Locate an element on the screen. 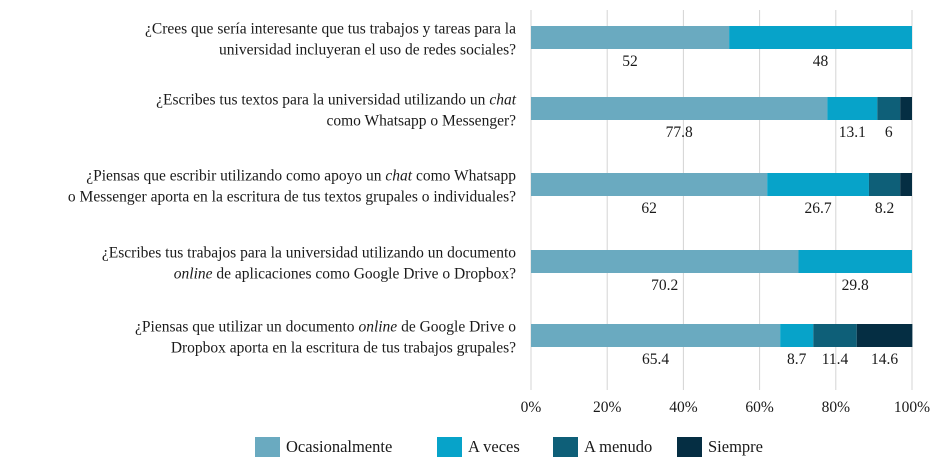  legend-item: Ocasionalmente is located at coordinates (323, 447).